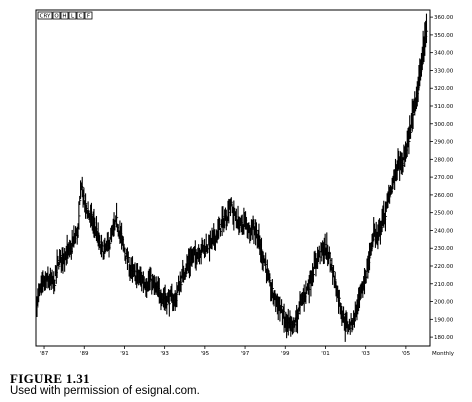 This screenshot has height=402, width=472. I want to click on y-tick-label: 230.00, so click(444, 249).